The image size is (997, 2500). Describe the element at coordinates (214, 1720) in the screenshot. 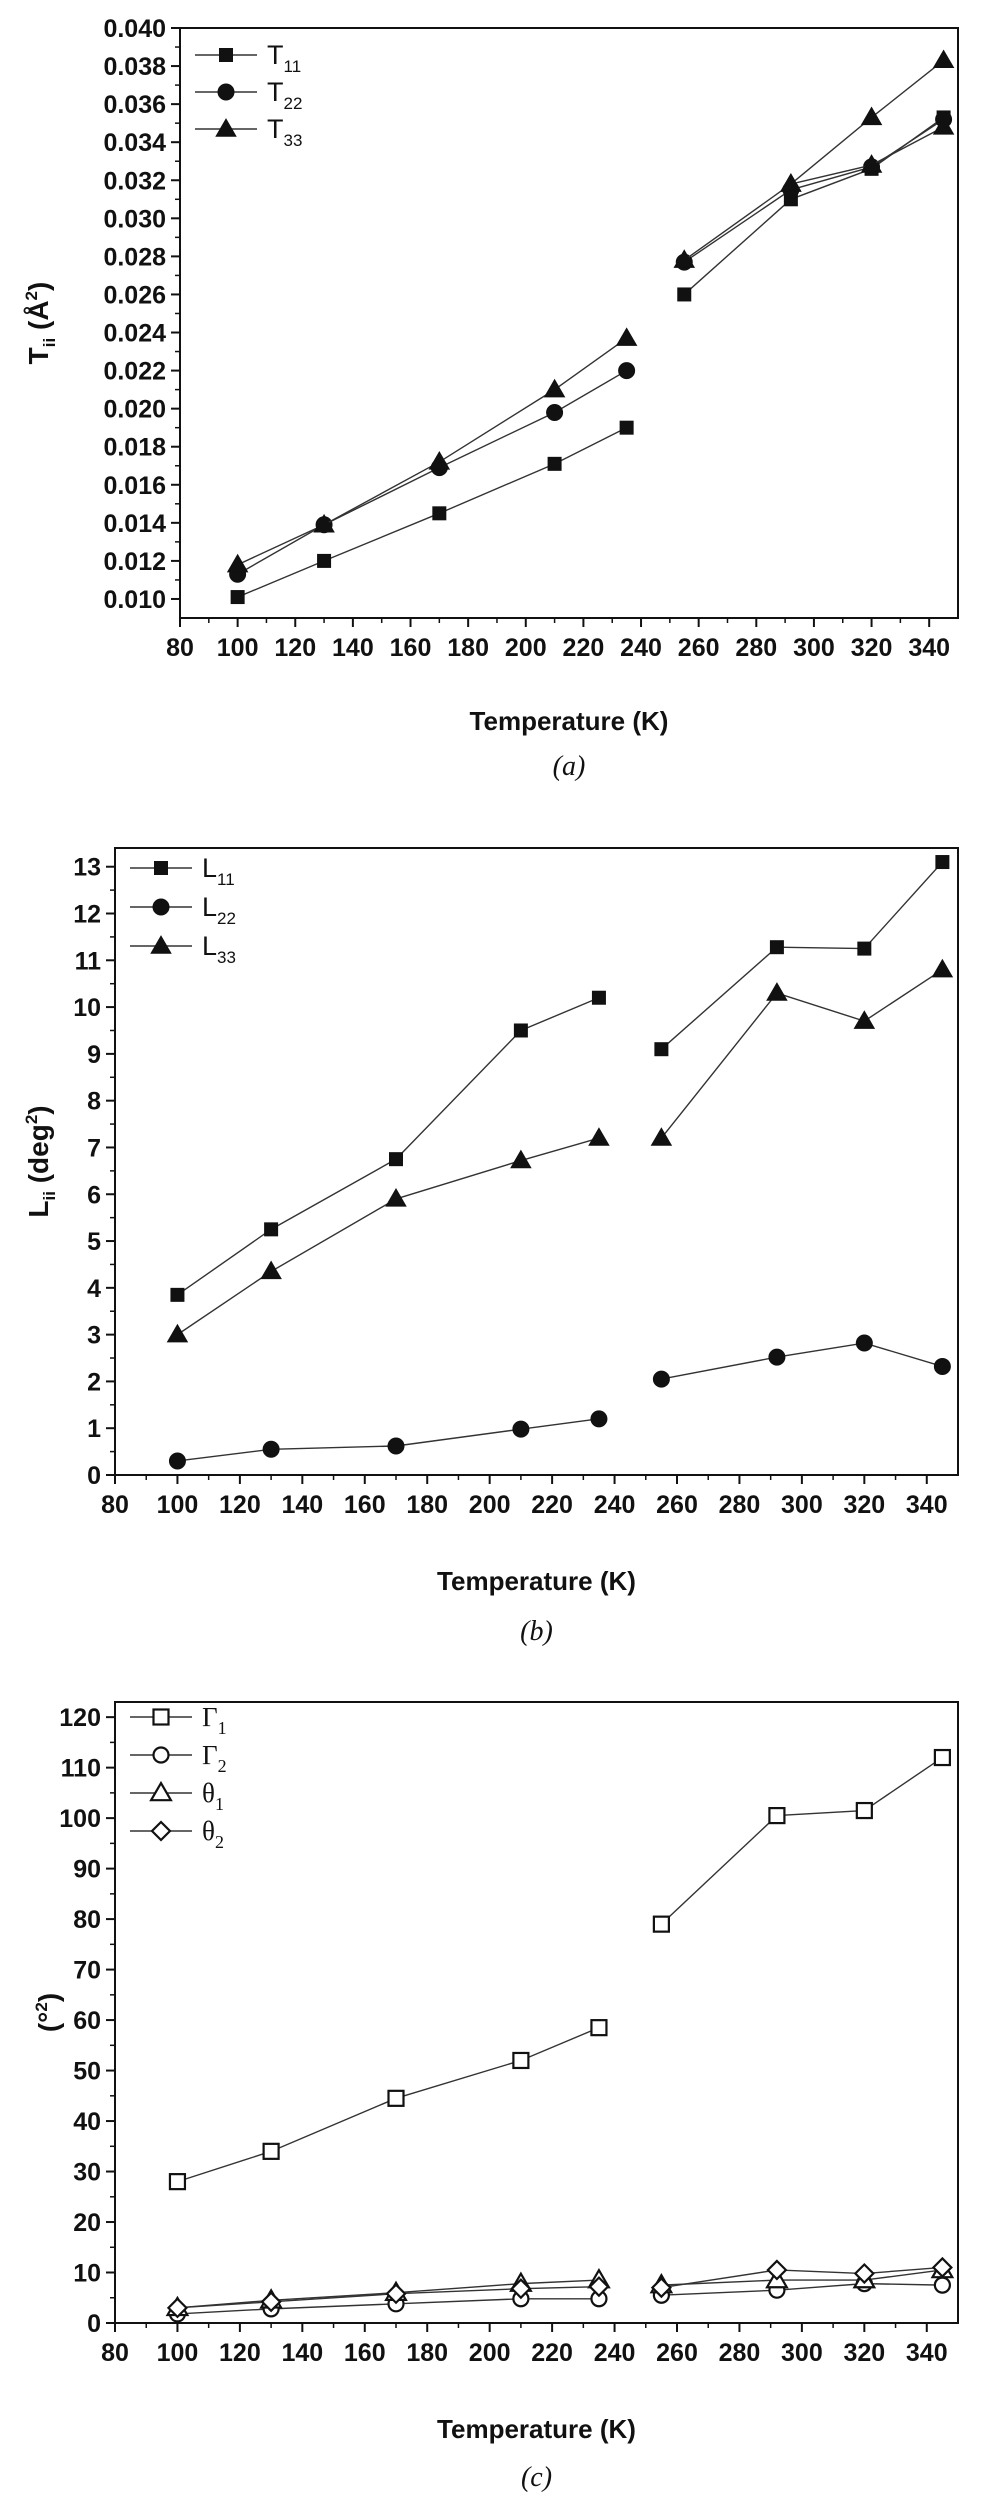

I see `legend-label: Γ1` at that location.